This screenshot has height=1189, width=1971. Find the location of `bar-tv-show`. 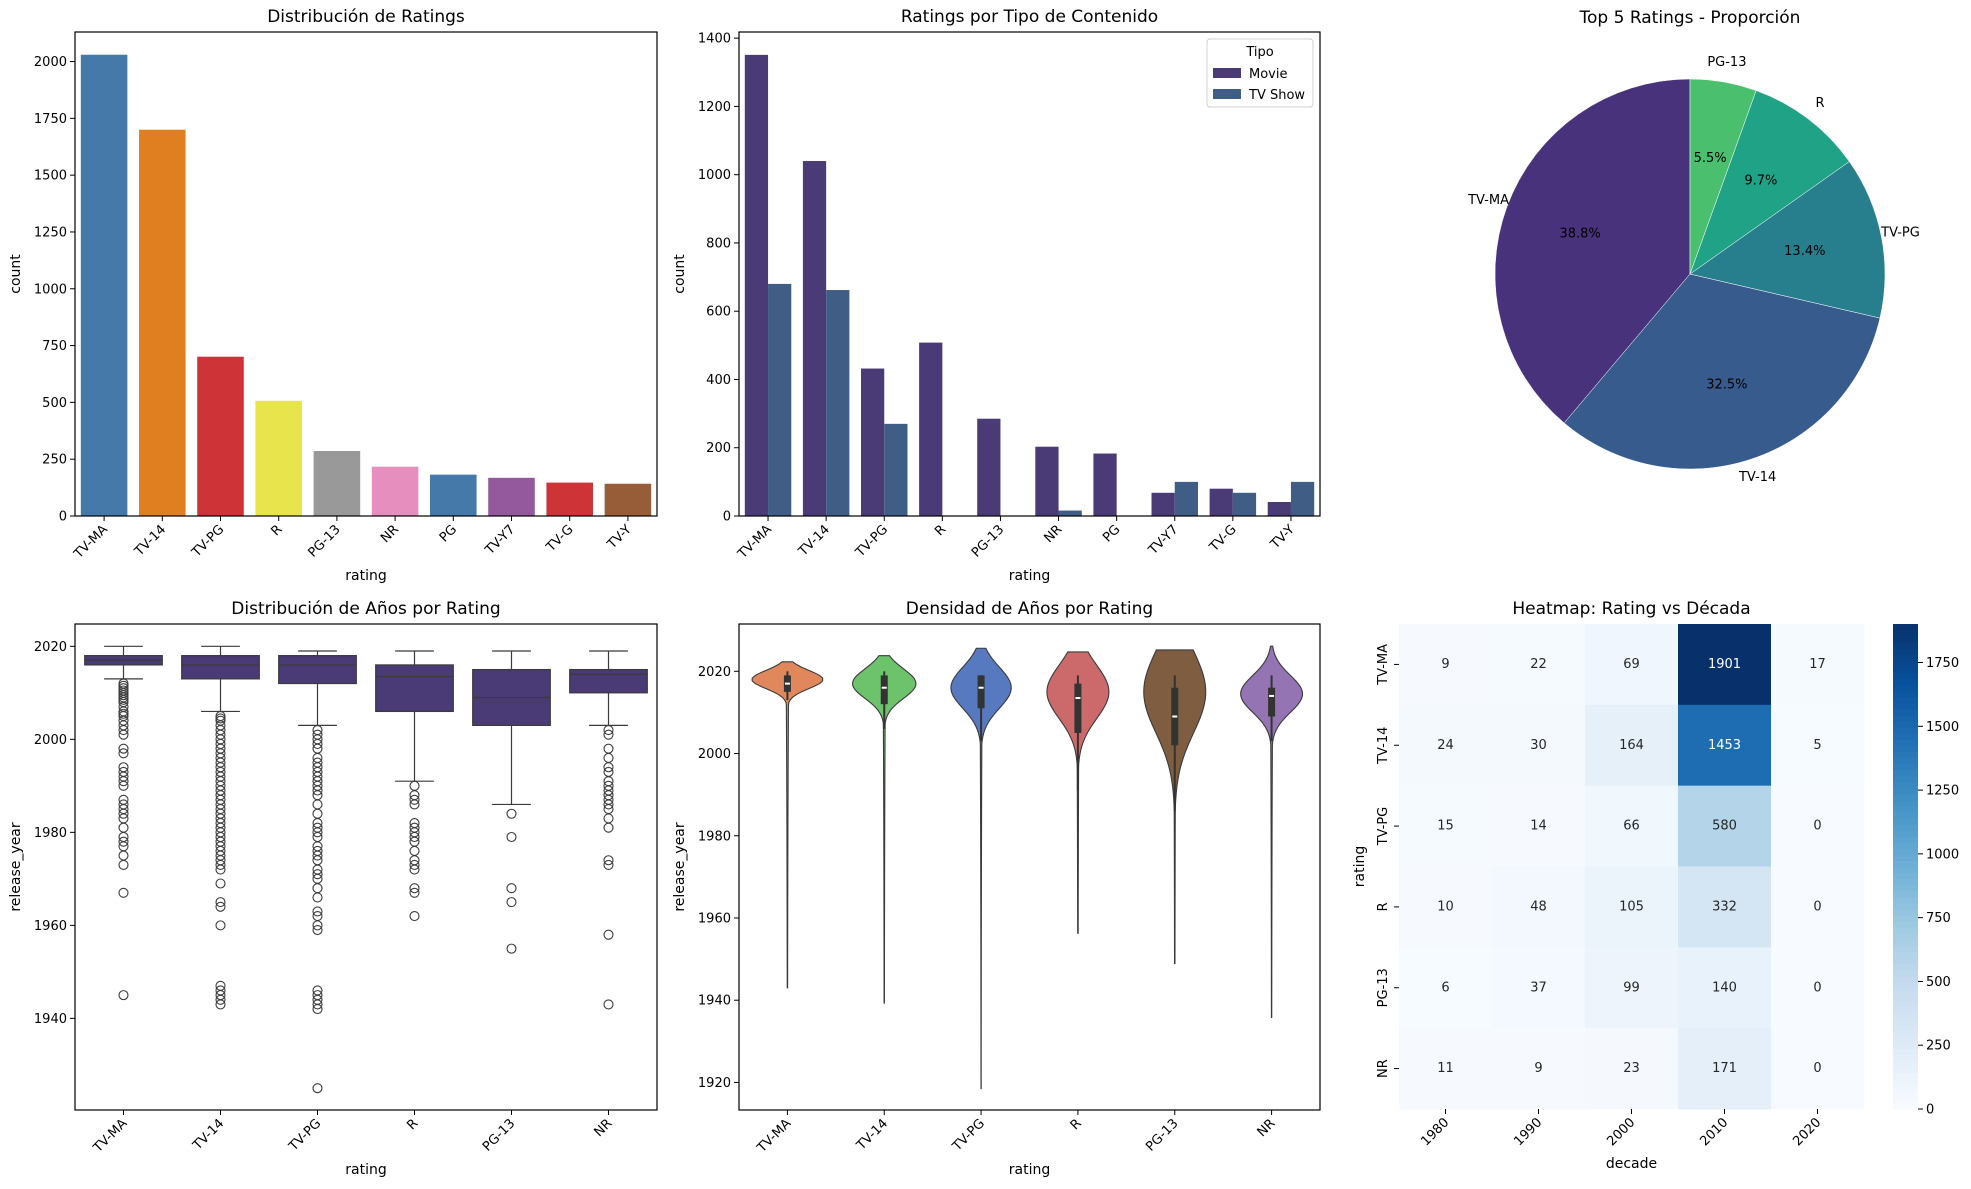

bar-tv-show is located at coordinates (1244, 504).